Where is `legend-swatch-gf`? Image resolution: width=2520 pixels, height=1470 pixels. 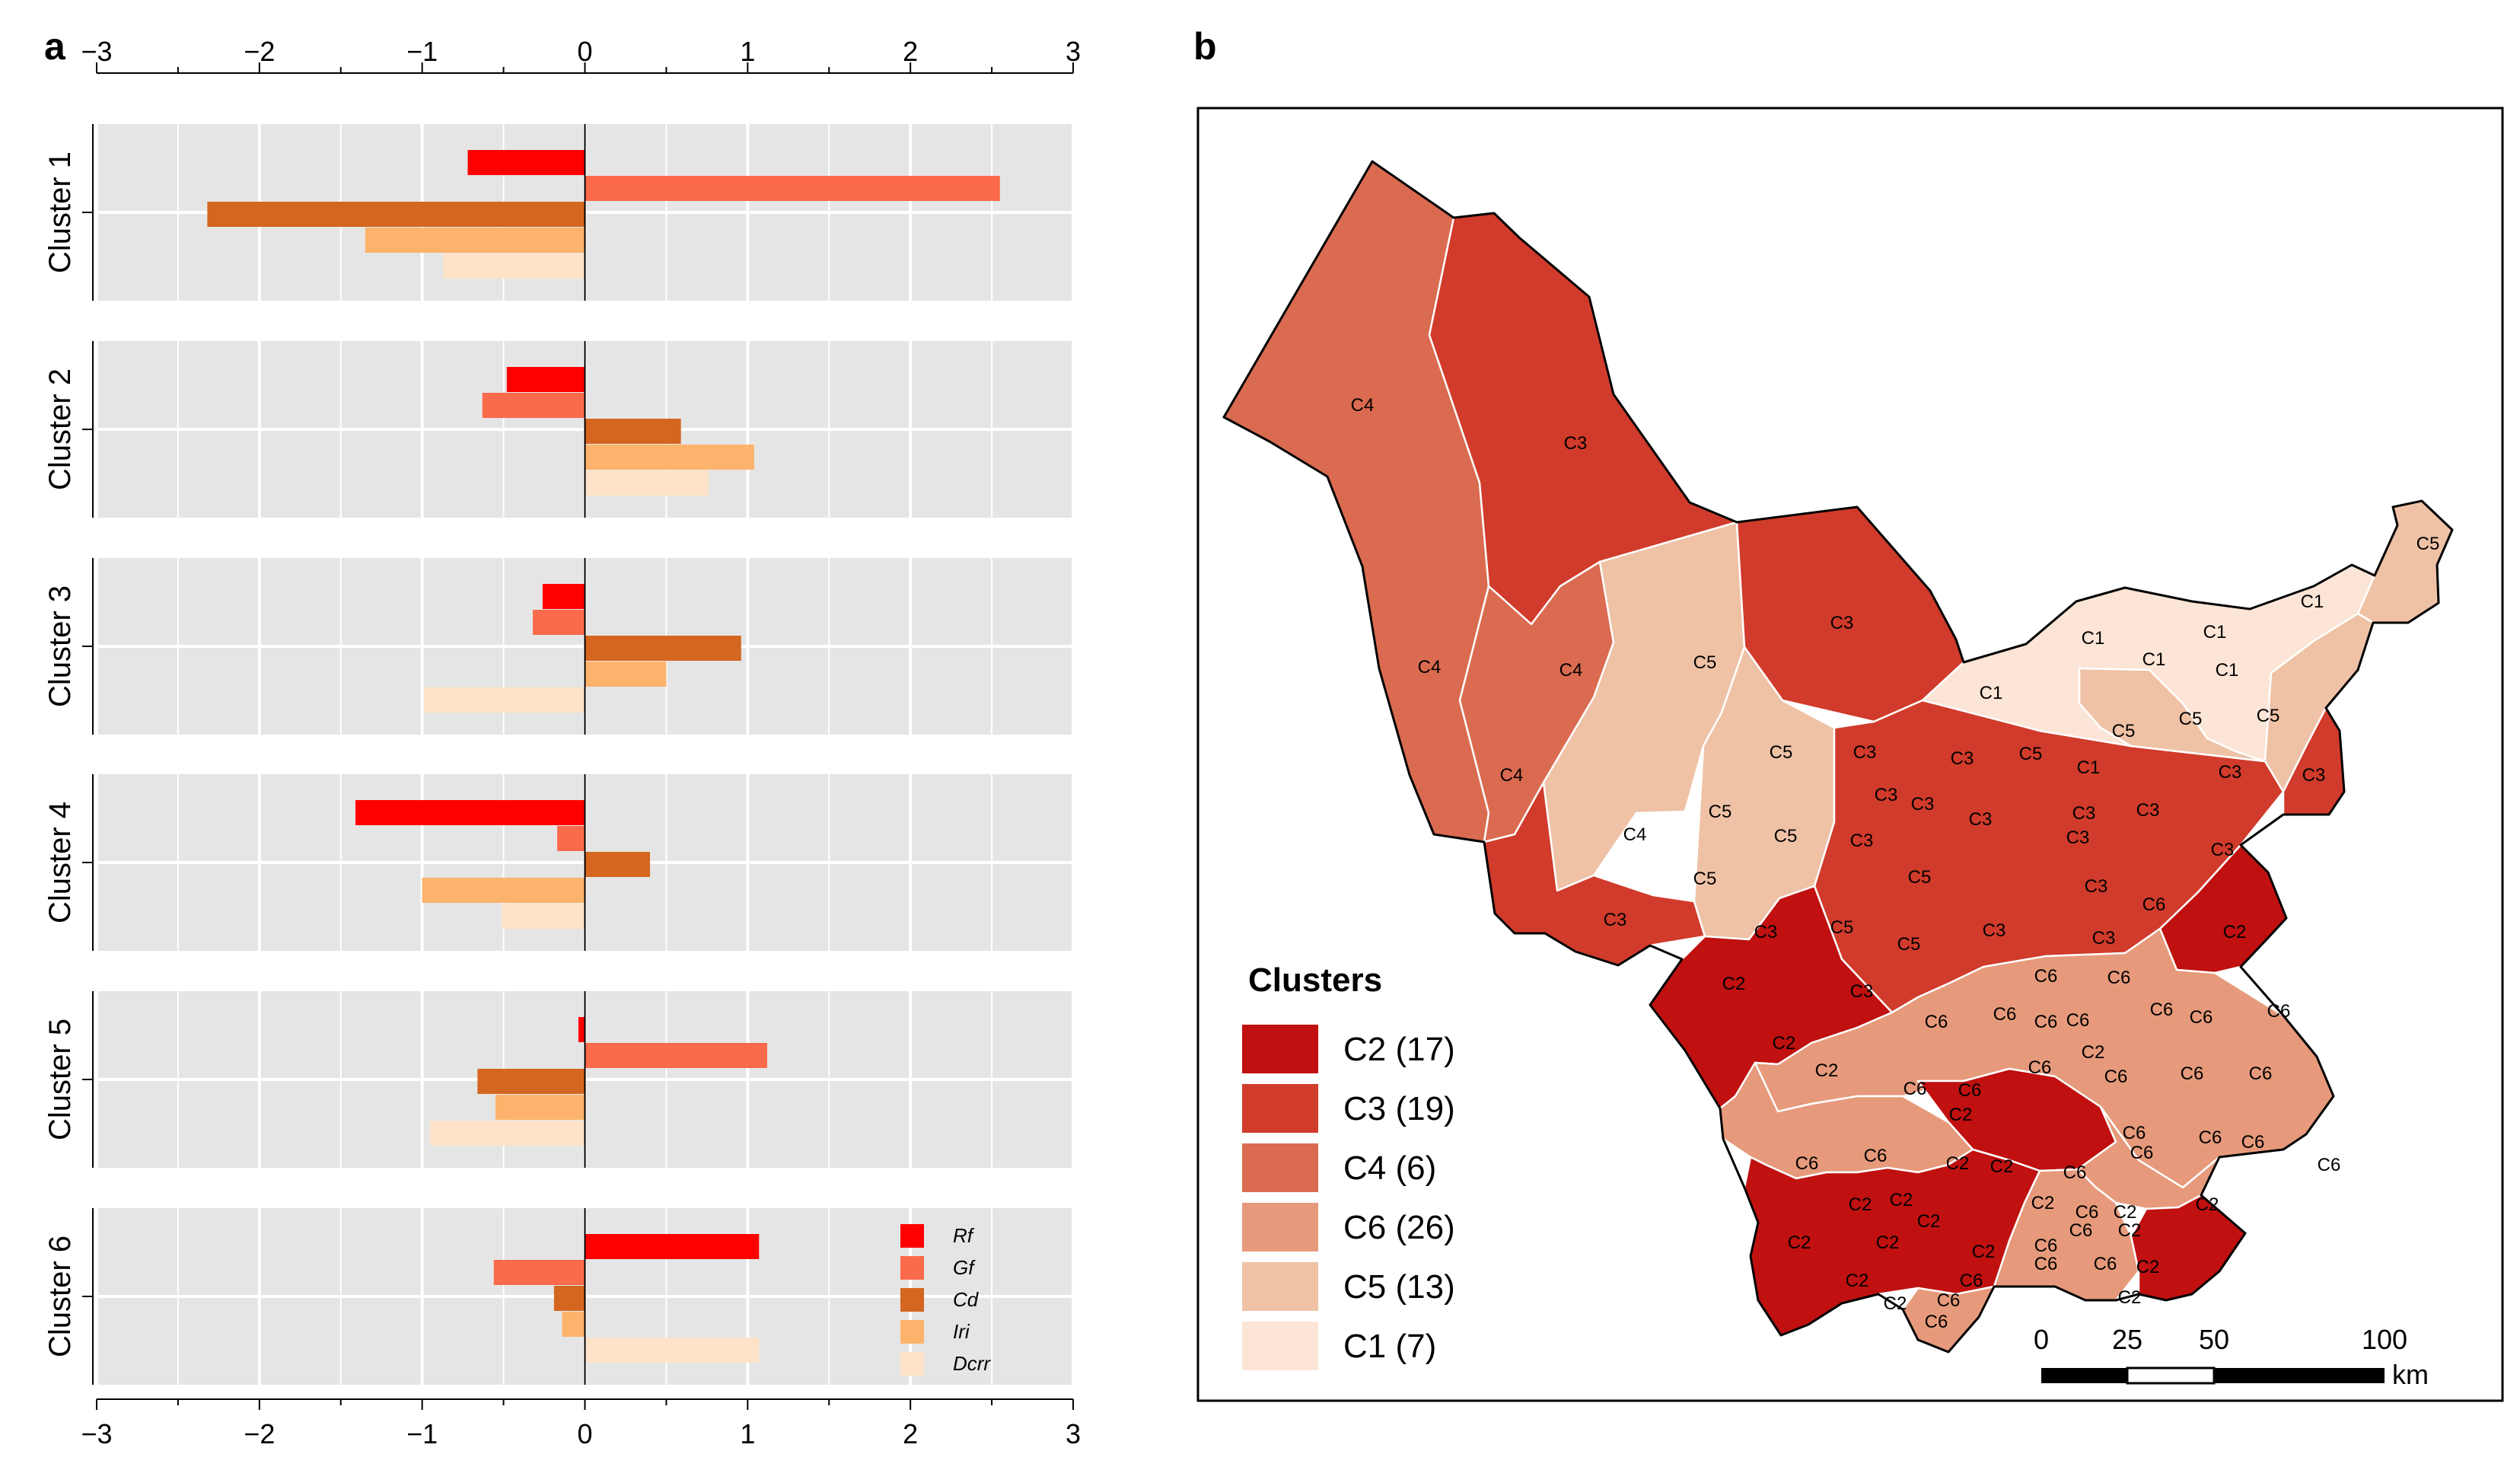 legend-swatch-gf is located at coordinates (912, 1268).